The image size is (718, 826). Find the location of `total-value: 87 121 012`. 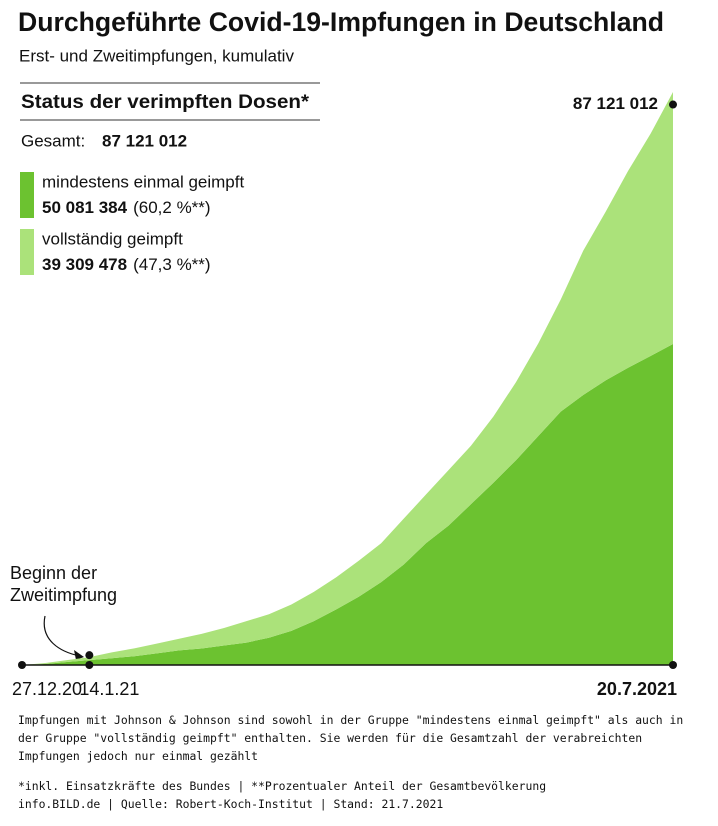

total-value: 87 121 012 is located at coordinates (144, 140).